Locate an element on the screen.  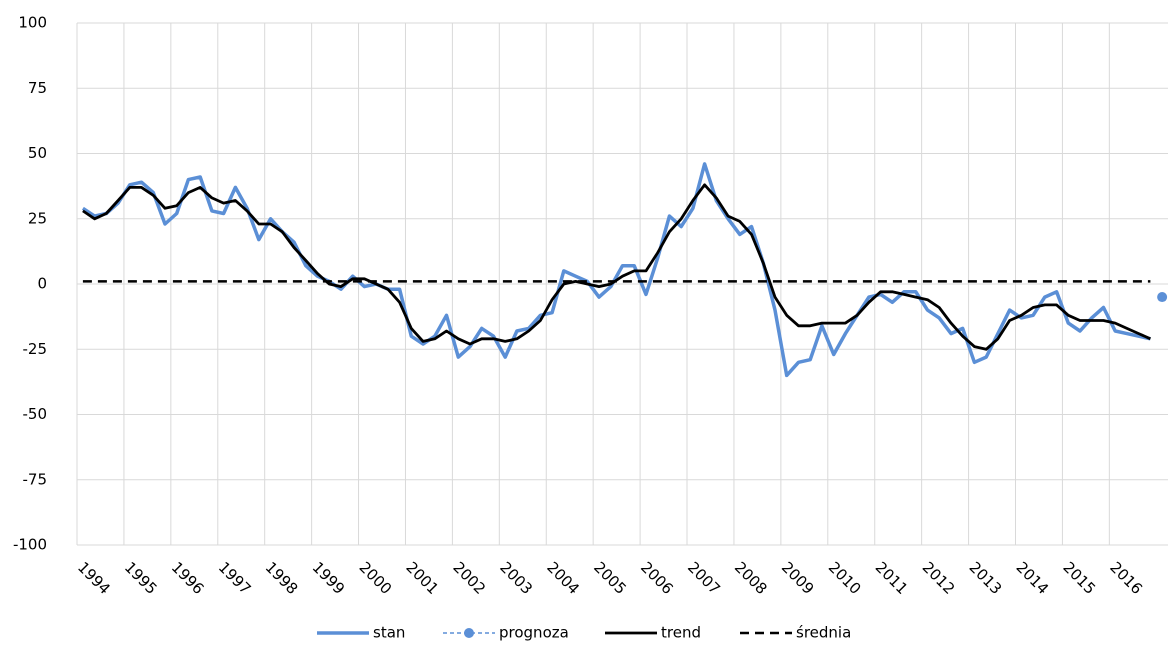
legend-label: stan is located at coordinates (389, 633).